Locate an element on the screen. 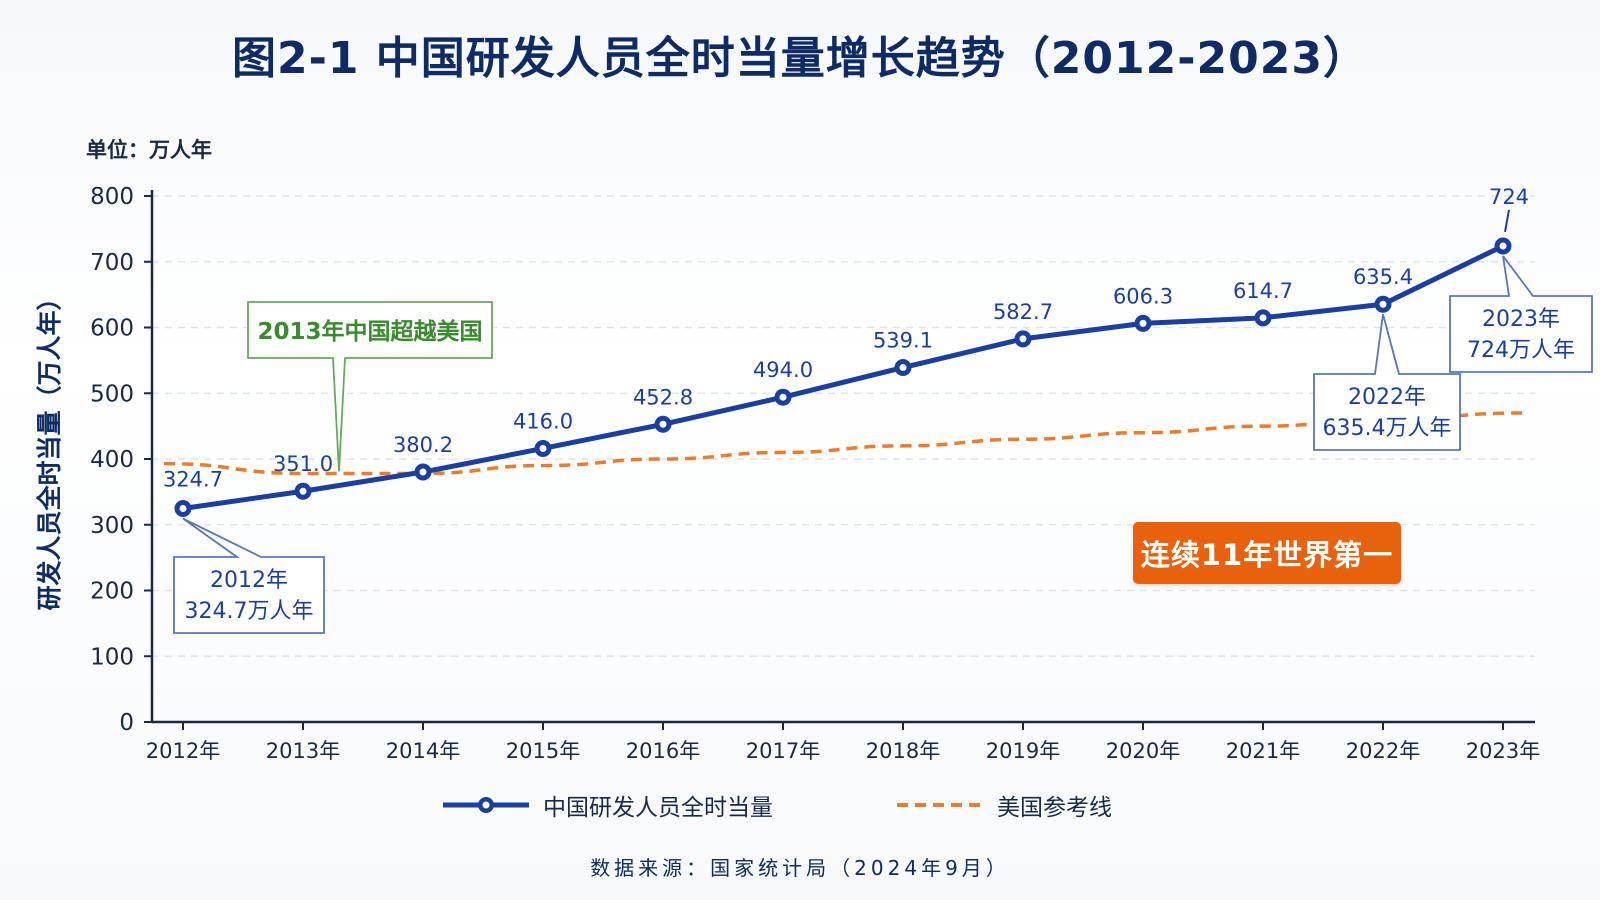 This screenshot has width=1600, height=900. data-label: 539.1 is located at coordinates (903, 341).